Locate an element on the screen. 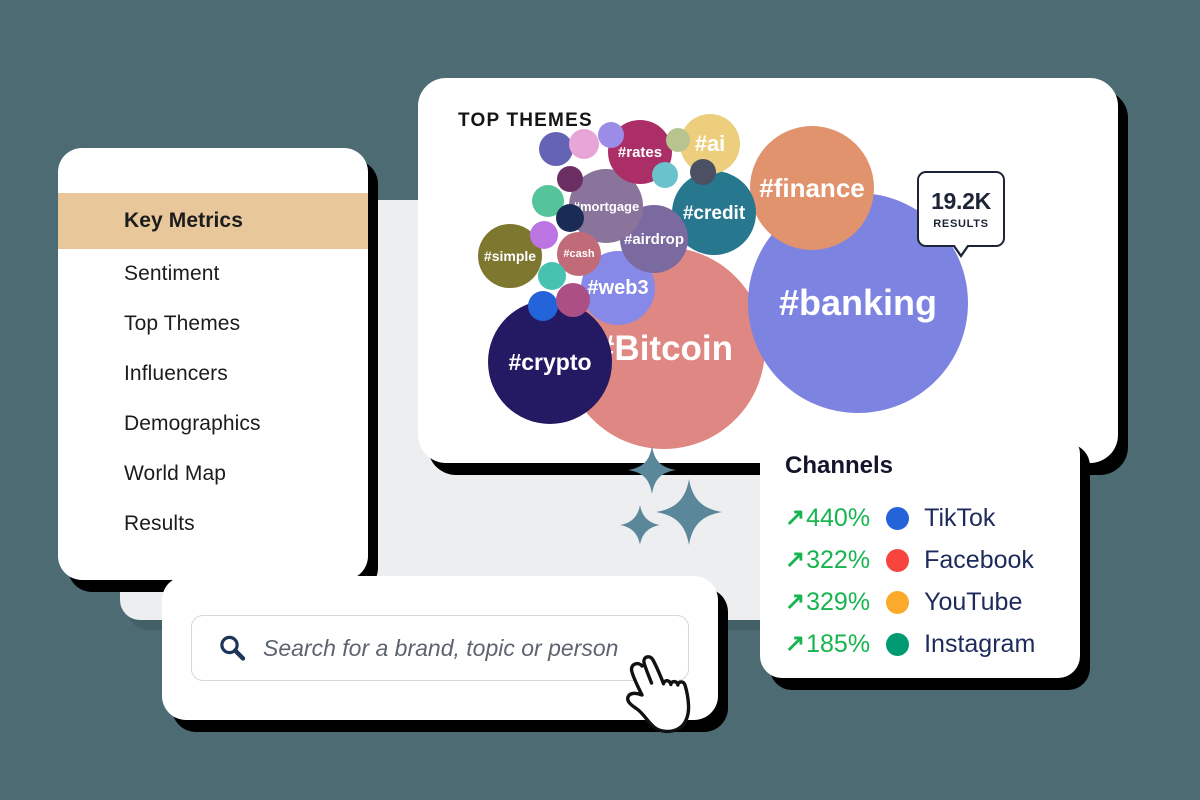 The width and height of the screenshot is (1200, 800). channel-row: ↗ 329% YouTube is located at coordinates (924, 602).